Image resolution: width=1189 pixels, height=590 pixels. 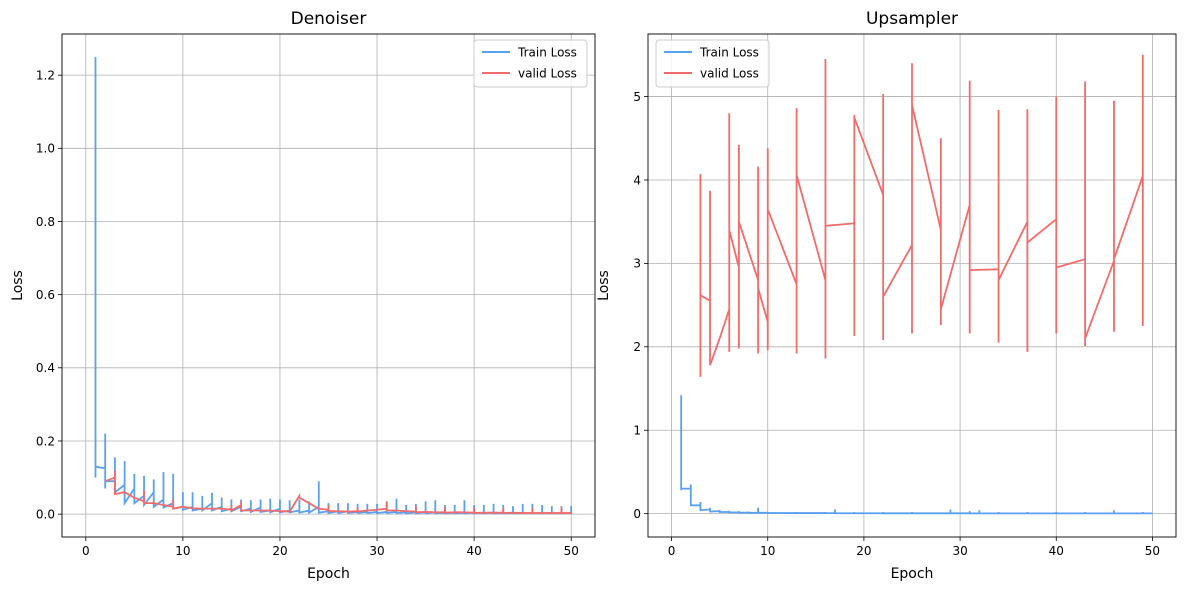 What do you see at coordinates (637, 180) in the screenshot?
I see `y-tick-label: 4` at bounding box center [637, 180].